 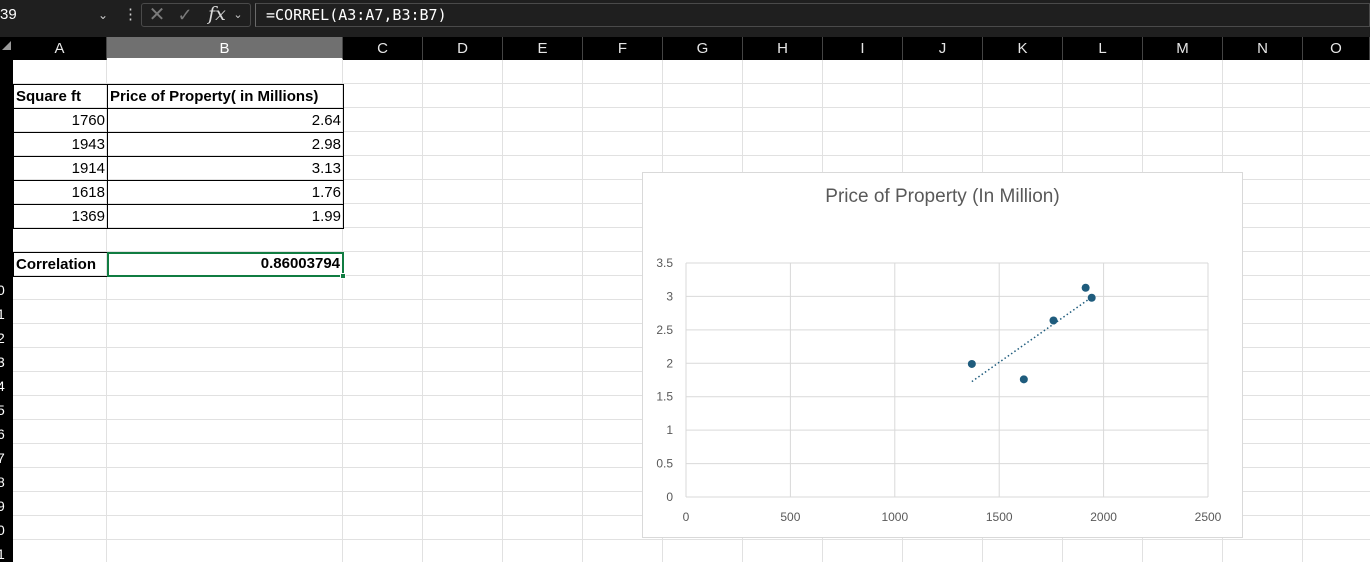 I want to click on y-tick-label: 2.5, so click(x=664, y=330).